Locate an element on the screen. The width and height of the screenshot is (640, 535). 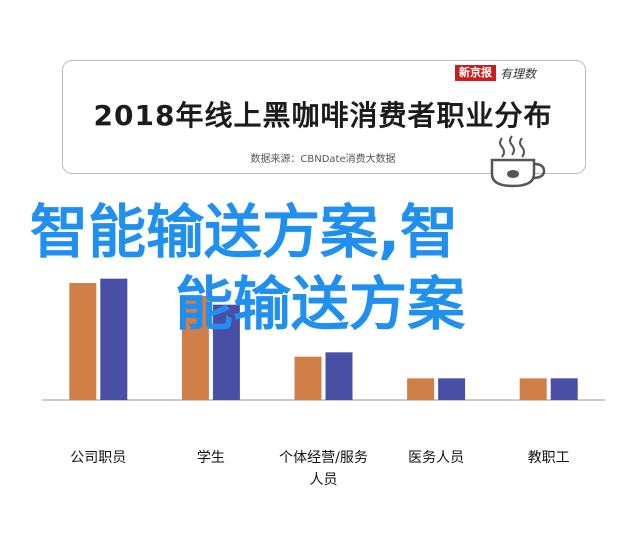
category-label: 公司职员 is located at coordinates (98, 458).